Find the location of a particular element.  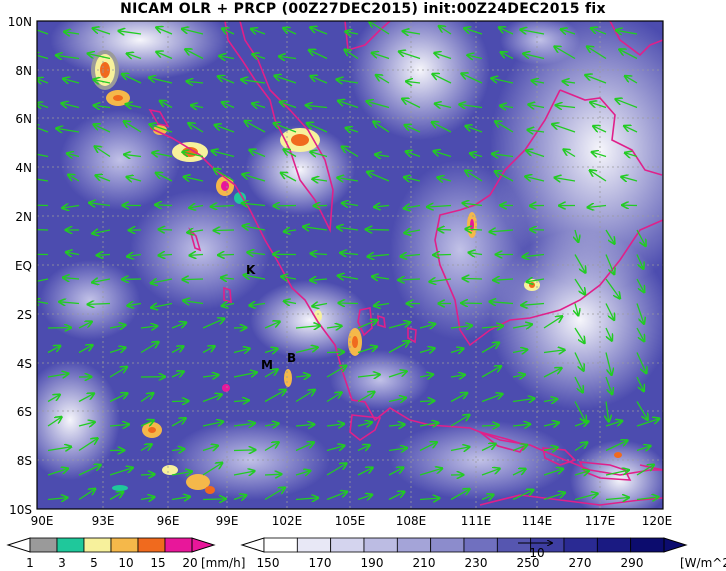

lon-label: 114E is located at coordinates (537, 521).